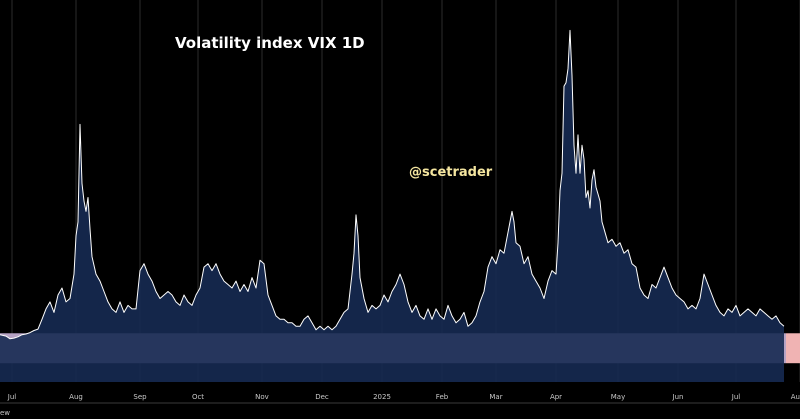 This screenshot has width=800, height=419. Describe the element at coordinates (495, 397) in the screenshot. I see `x-tick-label-8: Mar` at that location.